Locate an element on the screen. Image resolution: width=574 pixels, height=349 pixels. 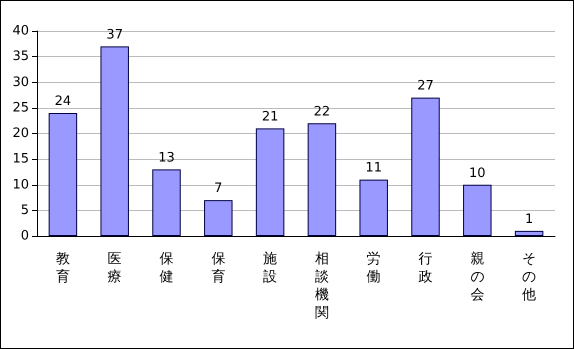
y-tick-label: 40 is located at coordinates (20, 31).